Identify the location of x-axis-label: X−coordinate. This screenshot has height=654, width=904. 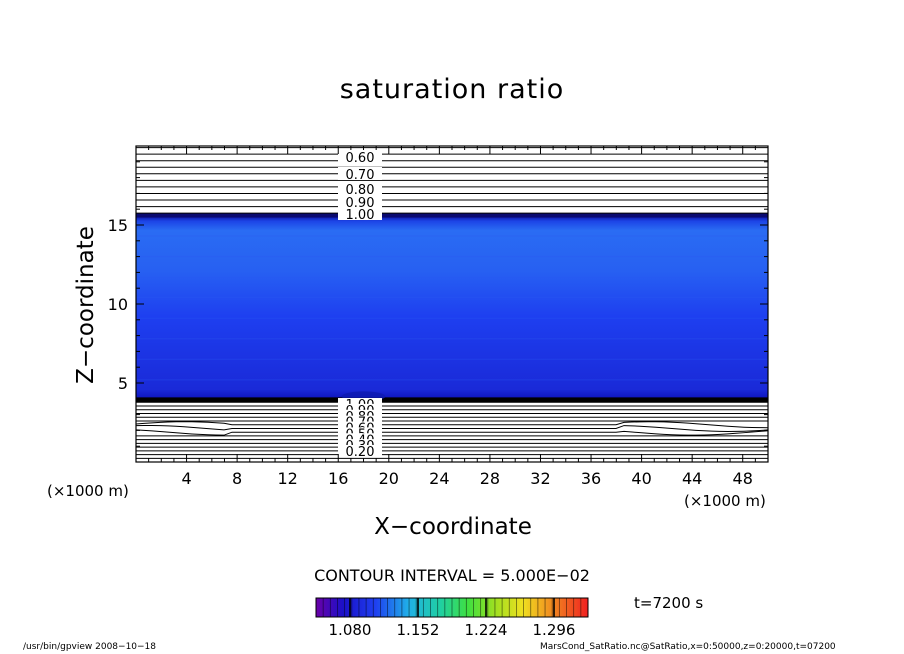
(453, 527).